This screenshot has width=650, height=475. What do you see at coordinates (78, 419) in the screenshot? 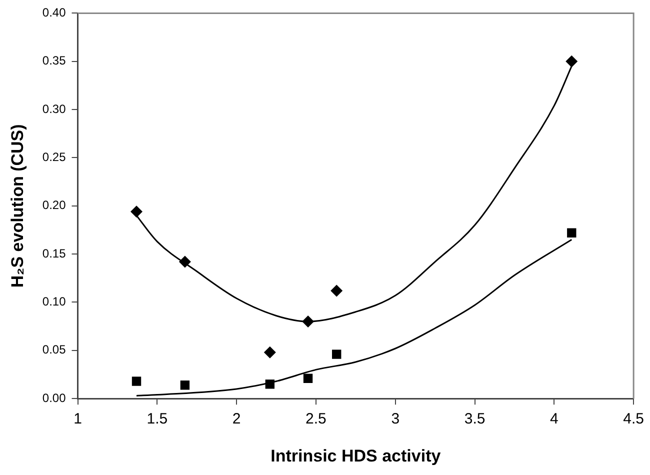
I see `x-tick-label: 1` at bounding box center [78, 419].